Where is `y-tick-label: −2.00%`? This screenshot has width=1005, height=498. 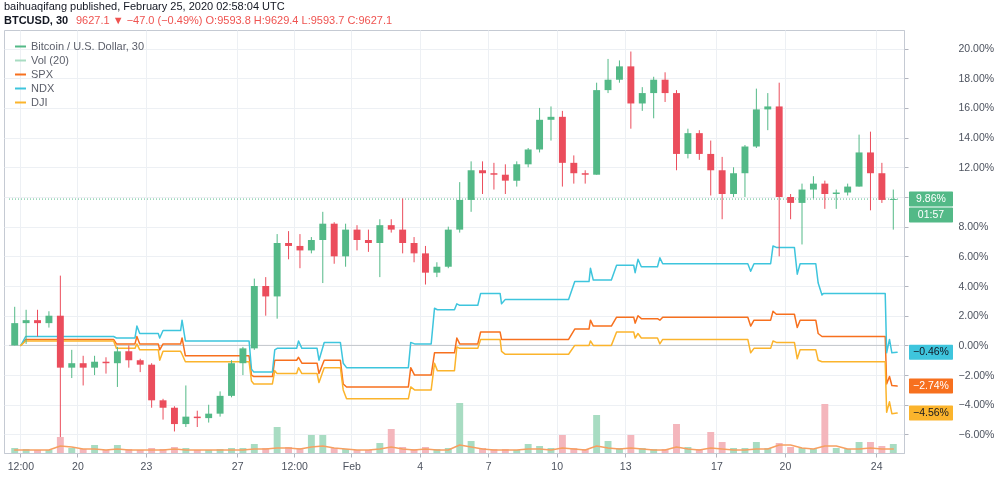
y-tick-label: −2.00% is located at coordinates (976, 374).